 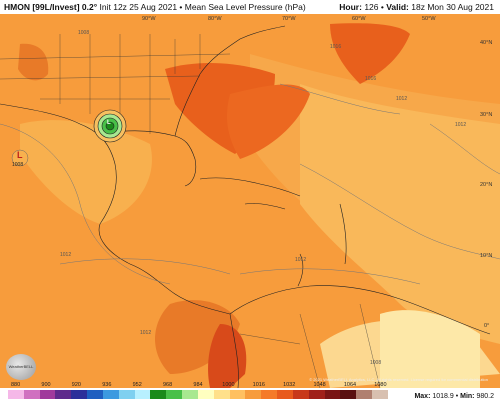 I want to click on colorbar-tick: 880, so click(x=16, y=385).